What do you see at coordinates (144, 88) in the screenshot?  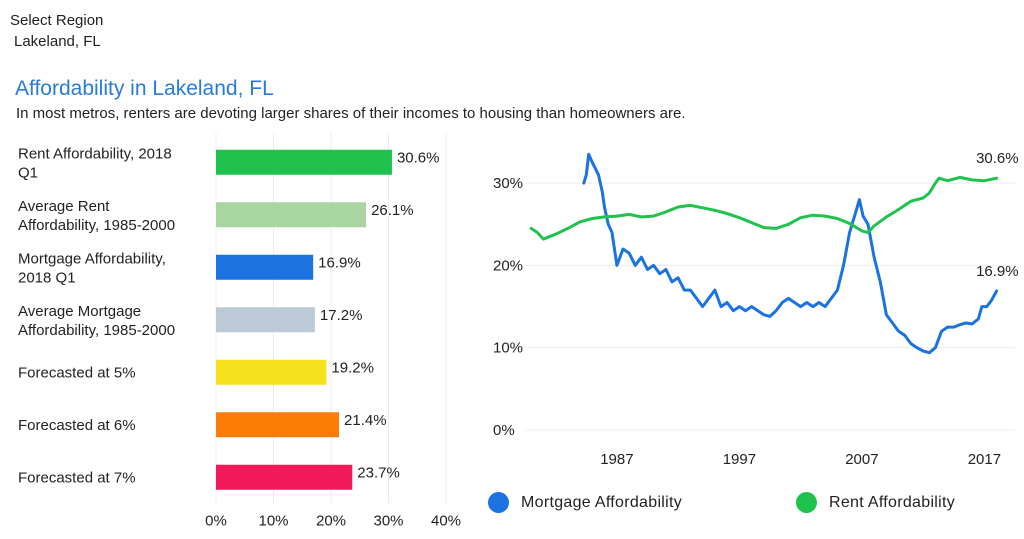 I see `page-title: Affordability in Lakeland, FL` at bounding box center [144, 88].